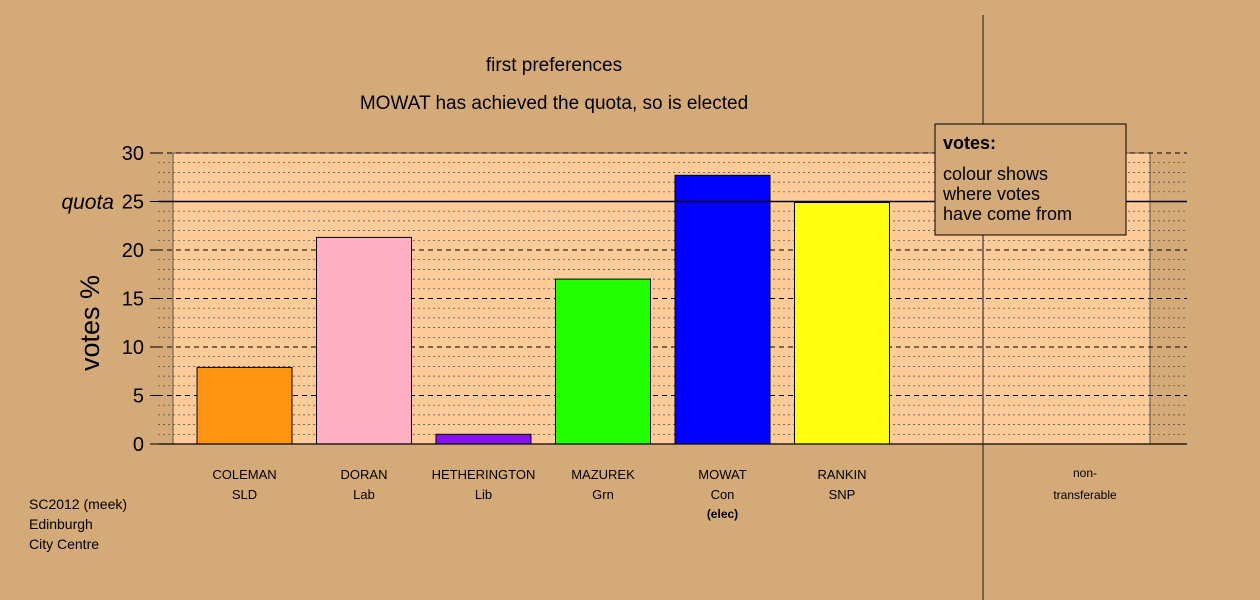 The width and height of the screenshot is (1260, 600). What do you see at coordinates (364, 340) in the screenshot?
I see `bar-doran` at bounding box center [364, 340].